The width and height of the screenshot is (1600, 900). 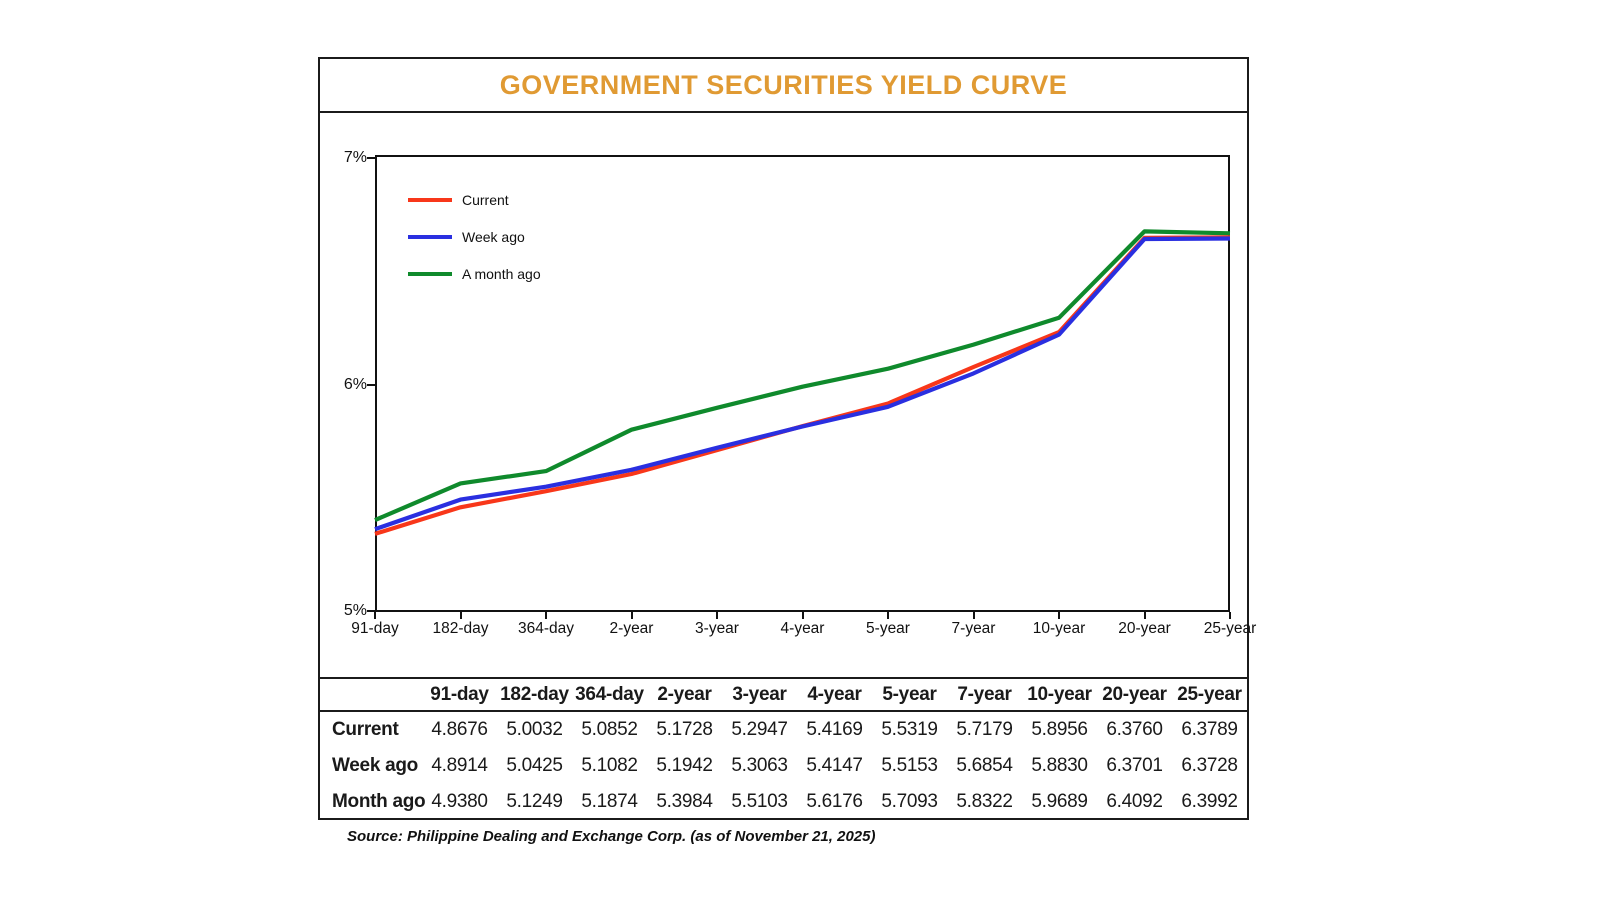 What do you see at coordinates (1134, 694) in the screenshot?
I see `table-column-header: 20-year` at bounding box center [1134, 694].